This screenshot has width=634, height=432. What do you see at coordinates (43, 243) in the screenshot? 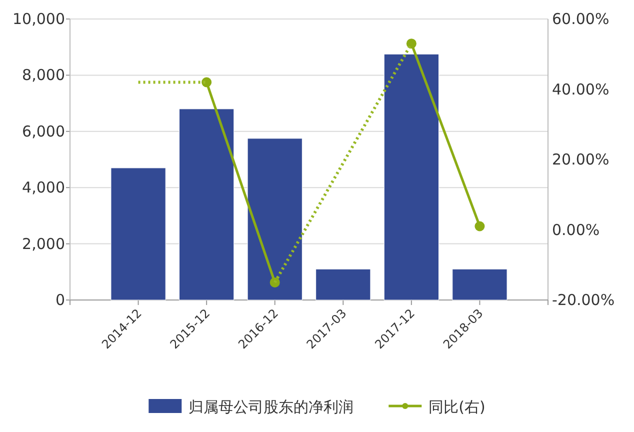
I see `y-tick-label: 2,000` at bounding box center [43, 243].